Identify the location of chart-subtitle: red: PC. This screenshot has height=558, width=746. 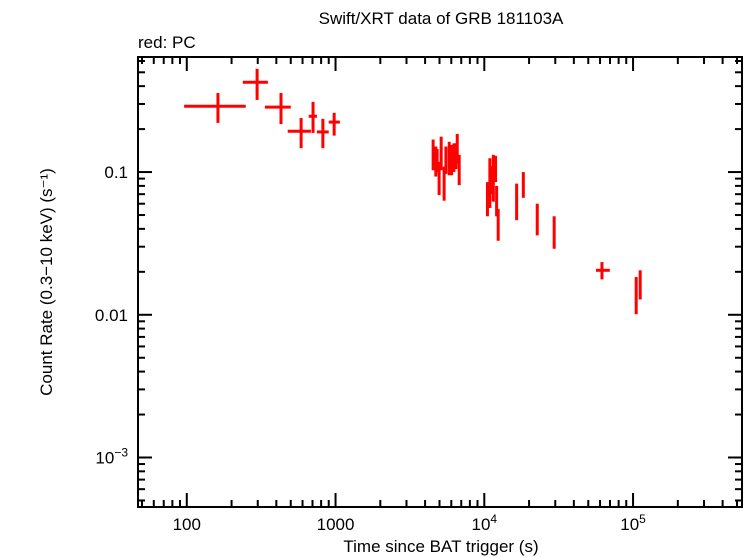
(167, 42).